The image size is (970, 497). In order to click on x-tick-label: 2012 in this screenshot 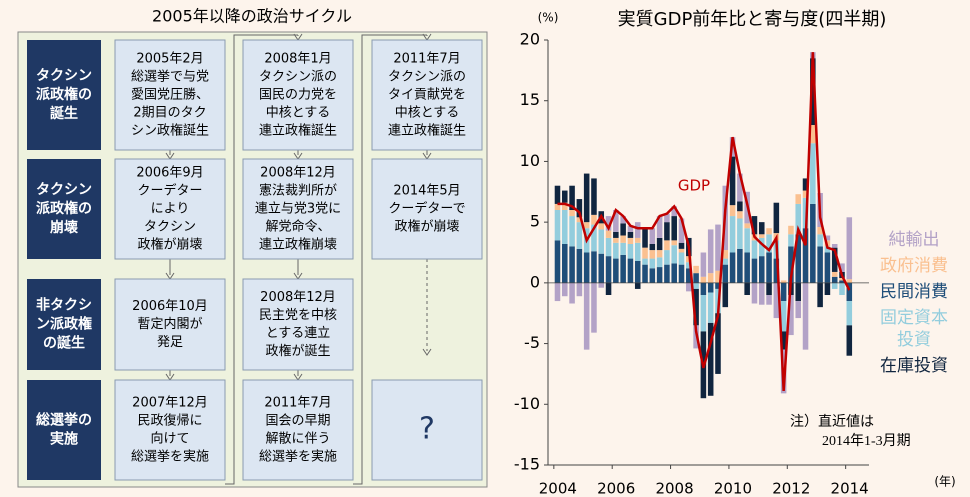, I will do `click(791, 488)`.